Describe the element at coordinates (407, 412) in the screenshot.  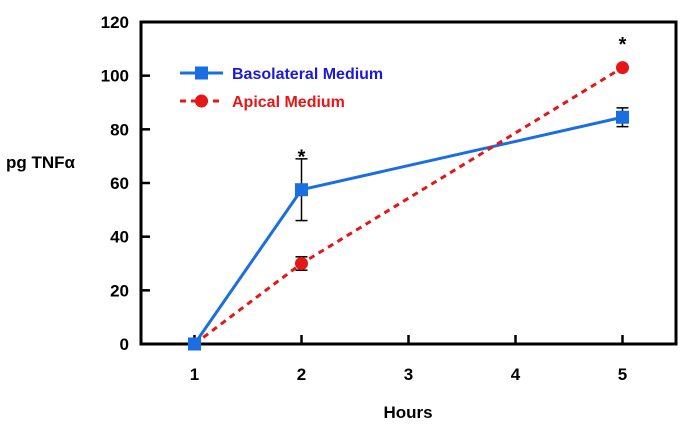
I see `x-axis-label: Hours` at that location.